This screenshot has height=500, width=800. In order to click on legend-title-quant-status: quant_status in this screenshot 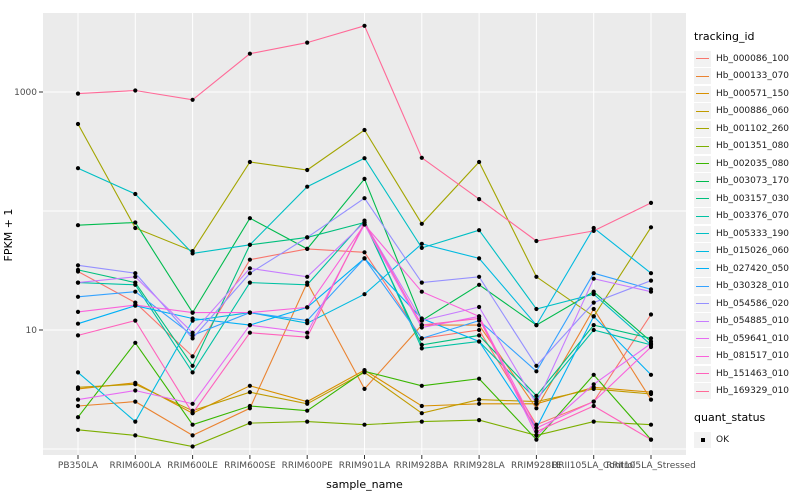, I will do `click(730, 417)`.